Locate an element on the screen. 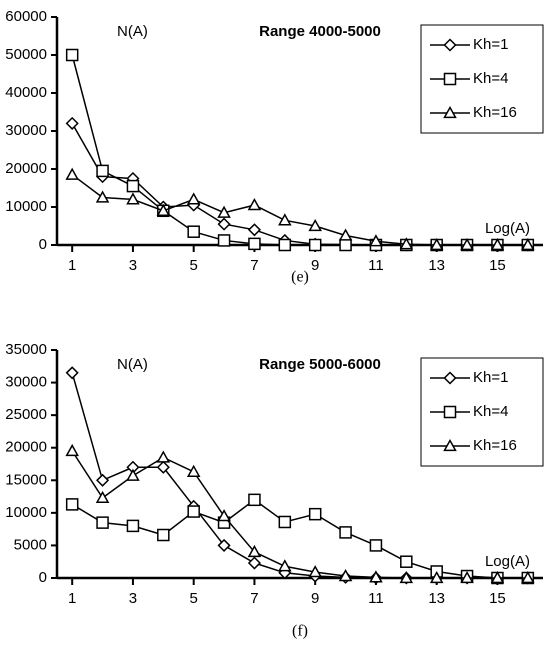 The height and width of the screenshot is (652, 551). chart-title: Range 5000-6000 is located at coordinates (320, 364).